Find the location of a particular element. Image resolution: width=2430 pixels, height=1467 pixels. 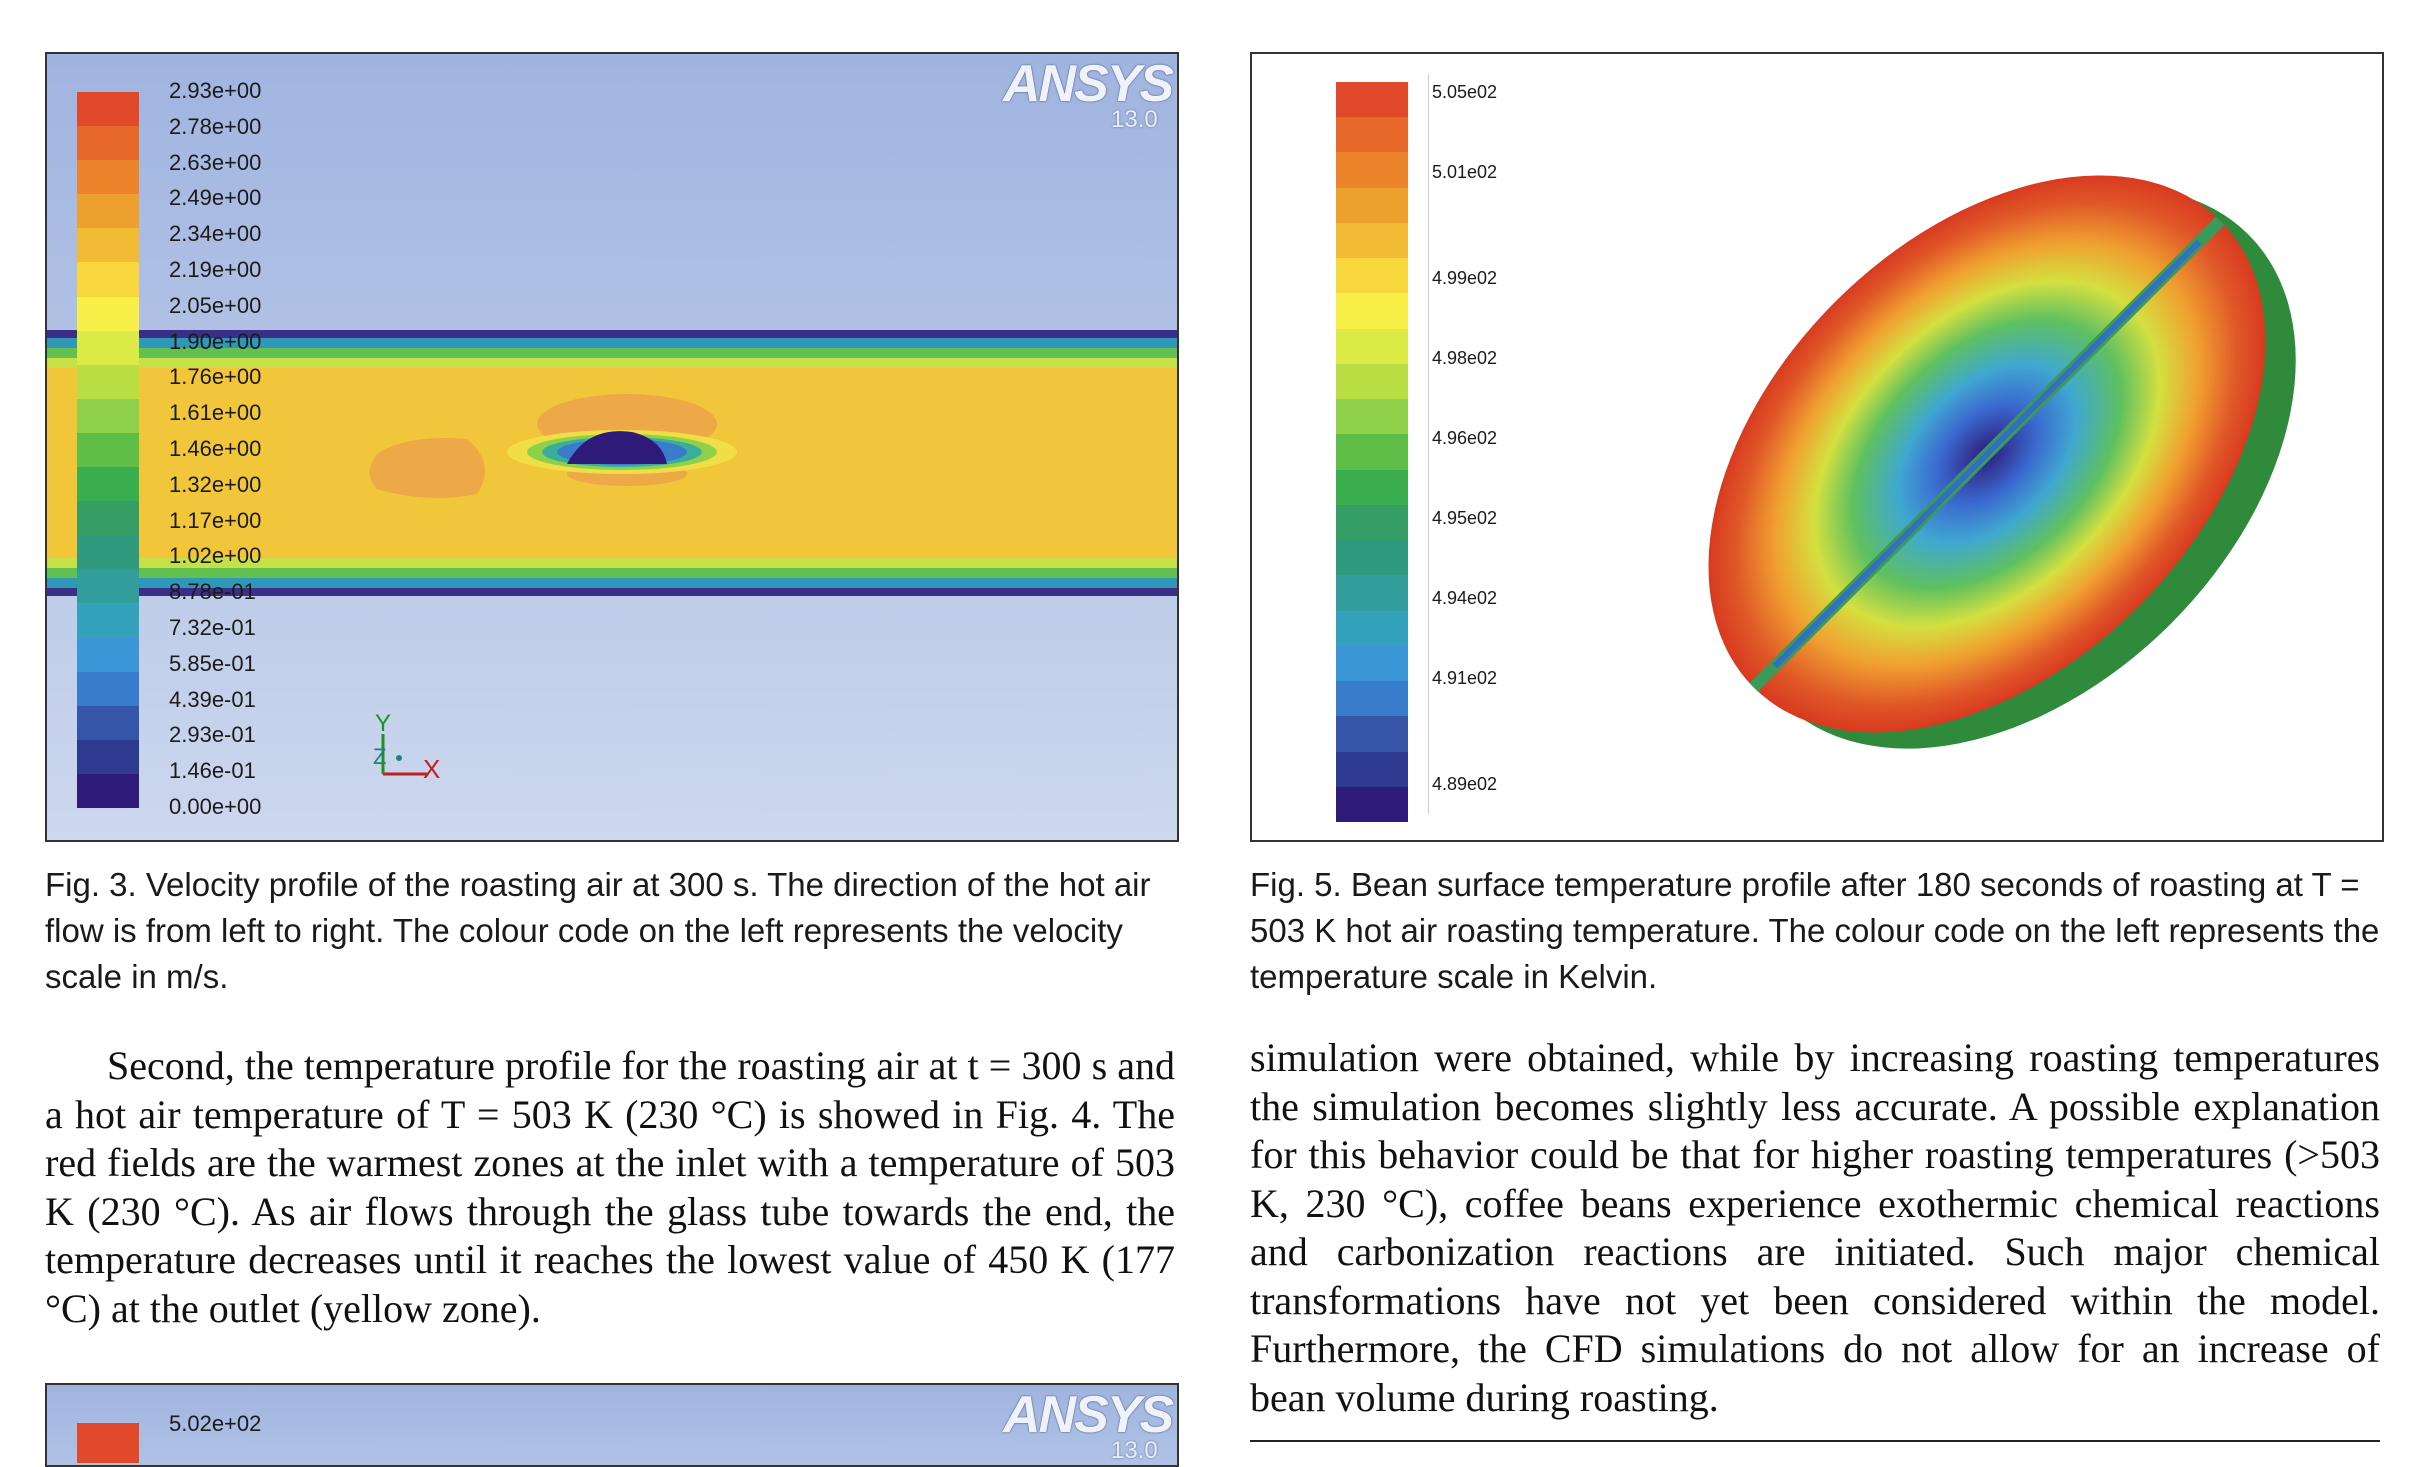

right-column-footnote-rule is located at coordinates (1815, 1441).